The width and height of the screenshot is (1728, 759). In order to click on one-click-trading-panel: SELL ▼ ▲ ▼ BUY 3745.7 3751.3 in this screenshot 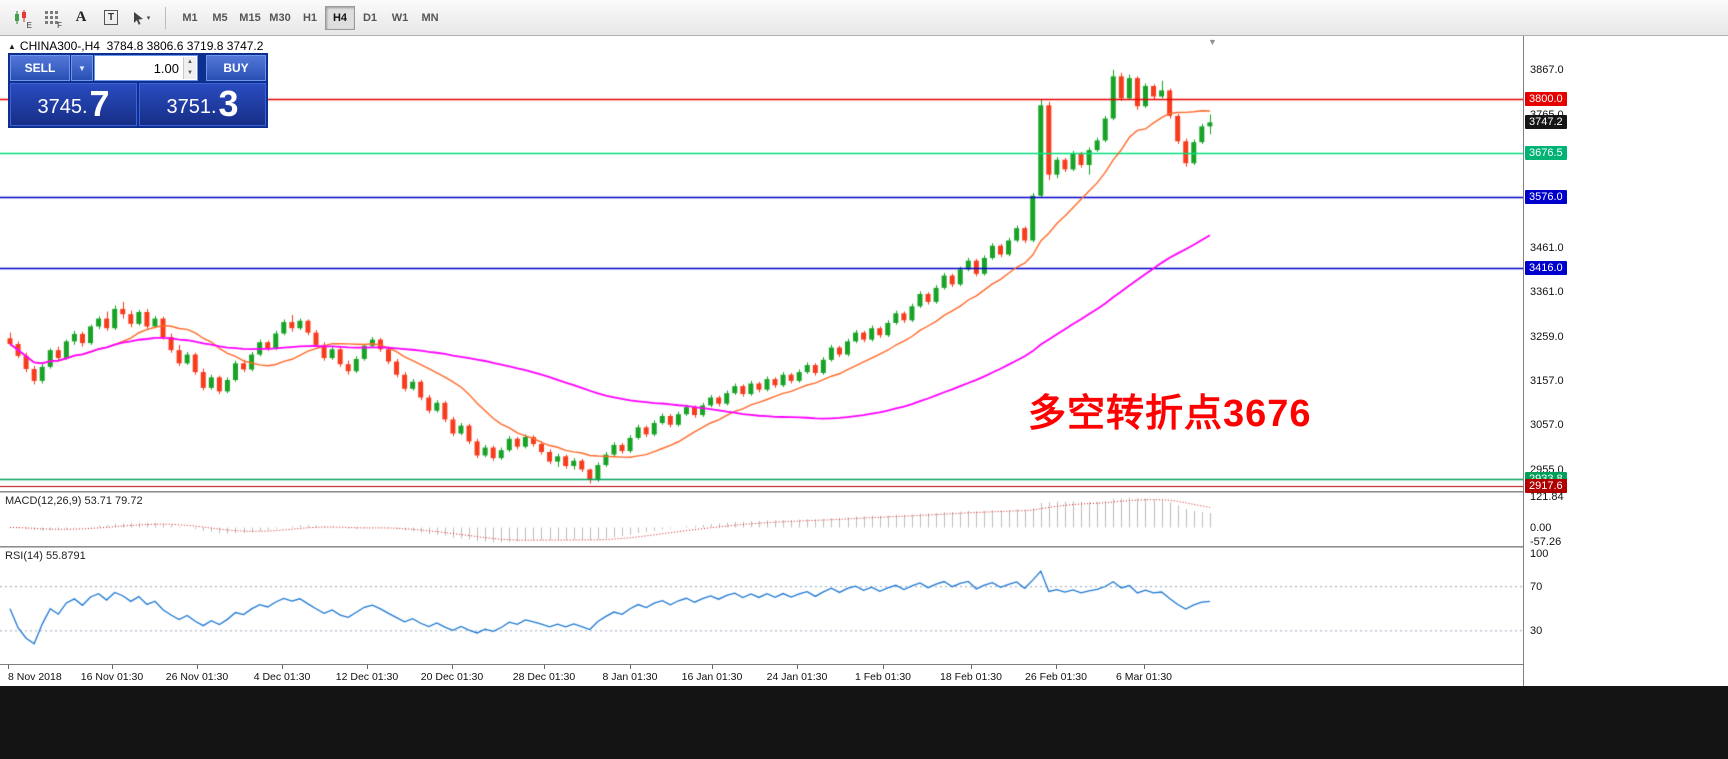, I will do `click(138, 90)`.